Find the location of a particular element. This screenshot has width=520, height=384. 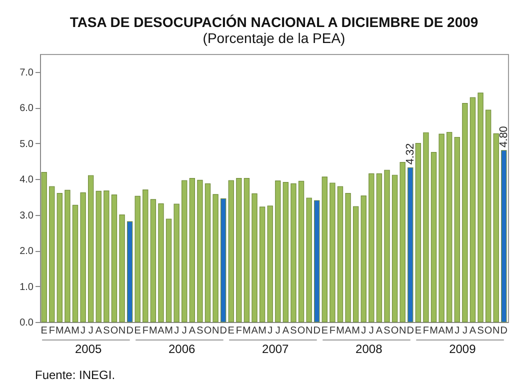

text: 2009 is located at coordinates (462, 349).